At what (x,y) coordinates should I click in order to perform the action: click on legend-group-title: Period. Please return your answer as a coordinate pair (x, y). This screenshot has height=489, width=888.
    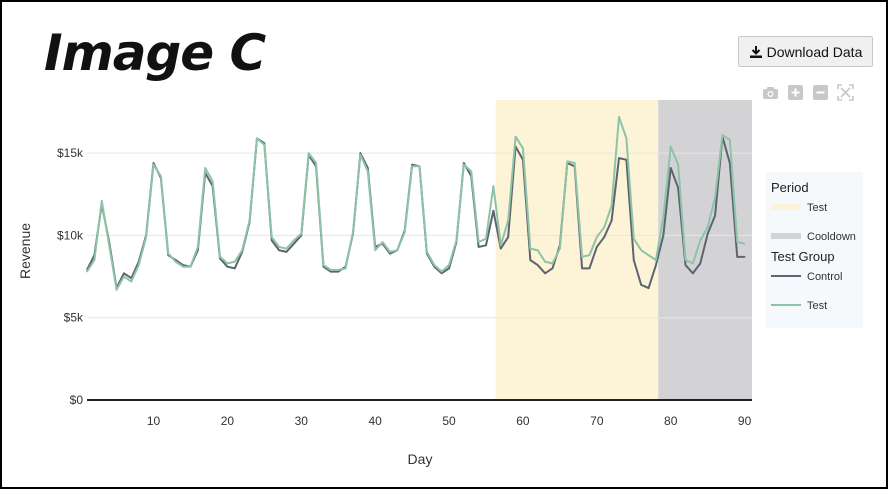
    Looking at the image, I should click on (790, 187).